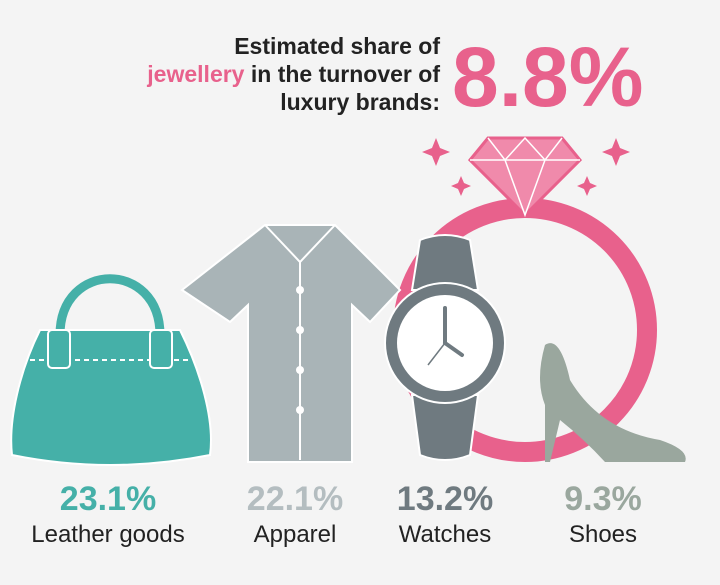 The image size is (720, 585). What do you see at coordinates (295, 499) in the screenshot?
I see `item-value: 22.1%` at bounding box center [295, 499].